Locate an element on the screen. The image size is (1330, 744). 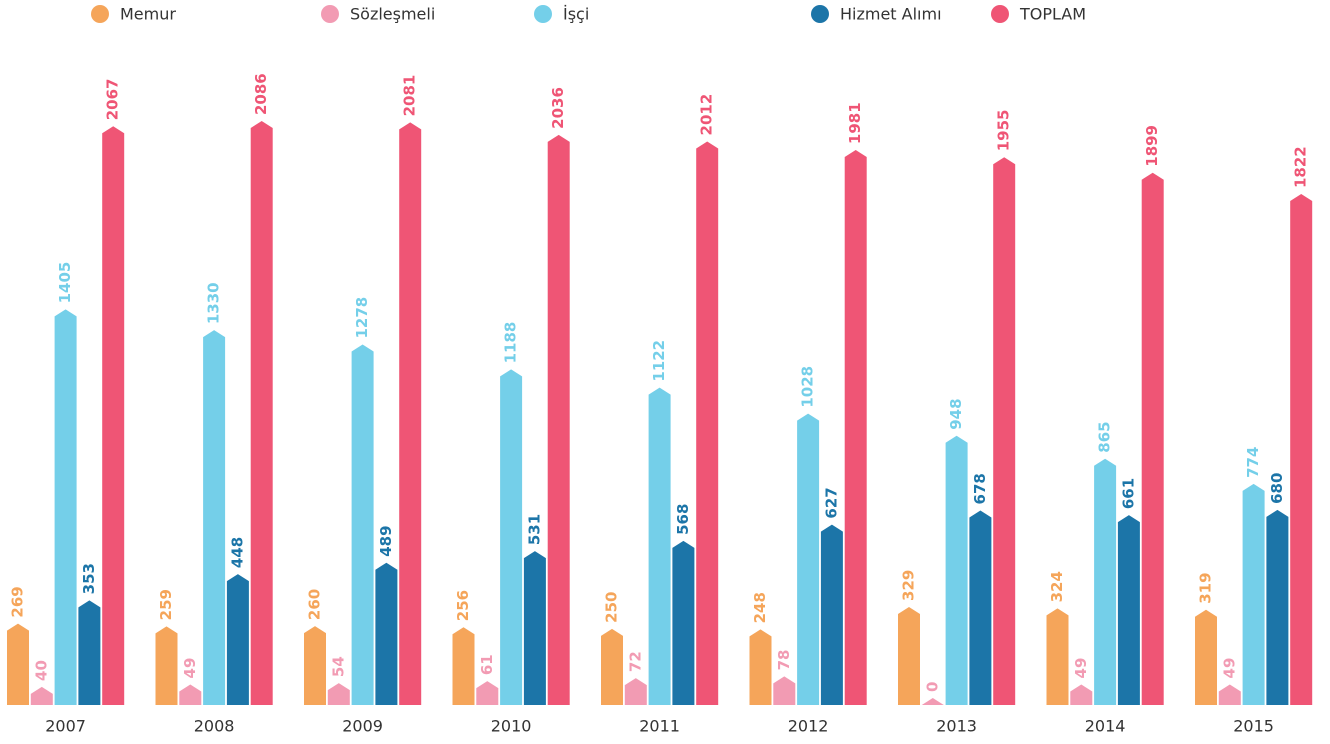
x-tick-label: 2015 is located at coordinates (1253, 726).